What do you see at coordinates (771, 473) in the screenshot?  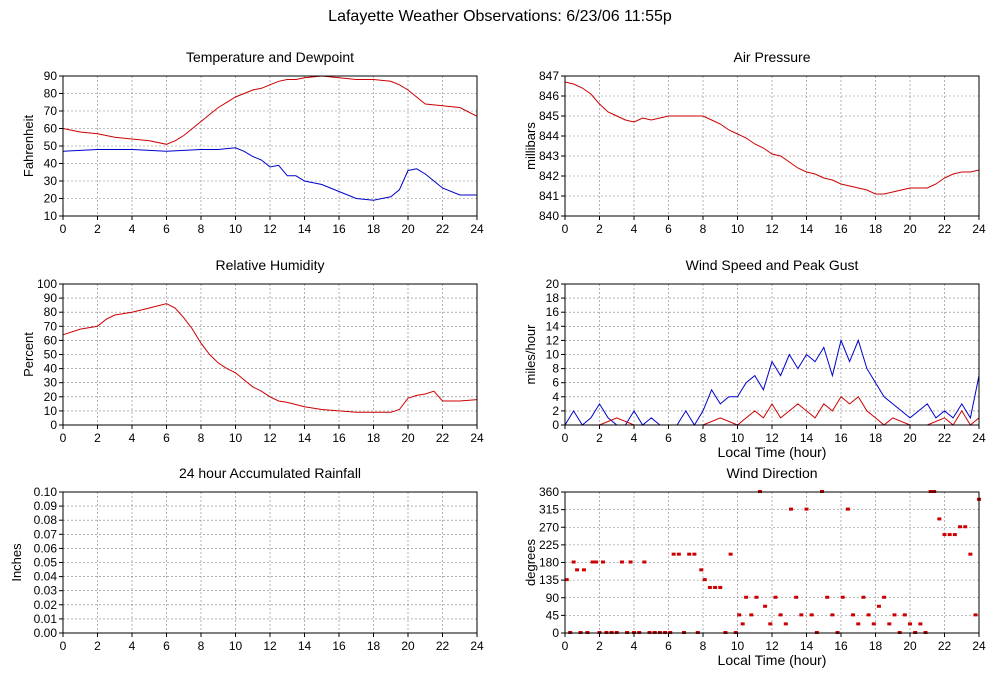 I see `chart-title: Wind Direction` at bounding box center [771, 473].